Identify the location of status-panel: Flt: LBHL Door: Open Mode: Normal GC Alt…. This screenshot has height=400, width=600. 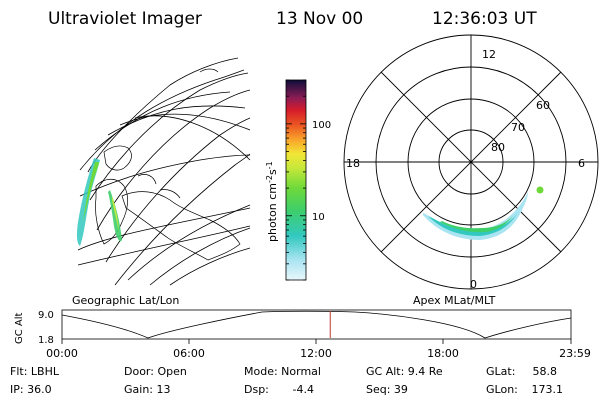
(286, 380).